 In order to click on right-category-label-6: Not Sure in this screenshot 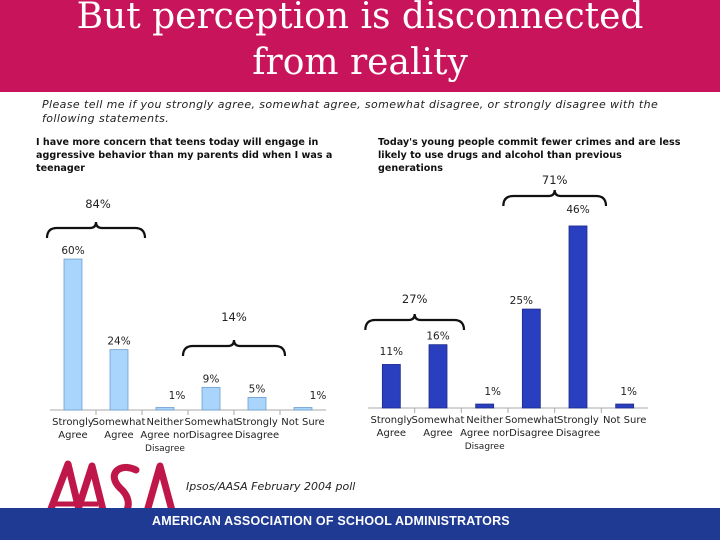, I will do `click(624, 420)`.